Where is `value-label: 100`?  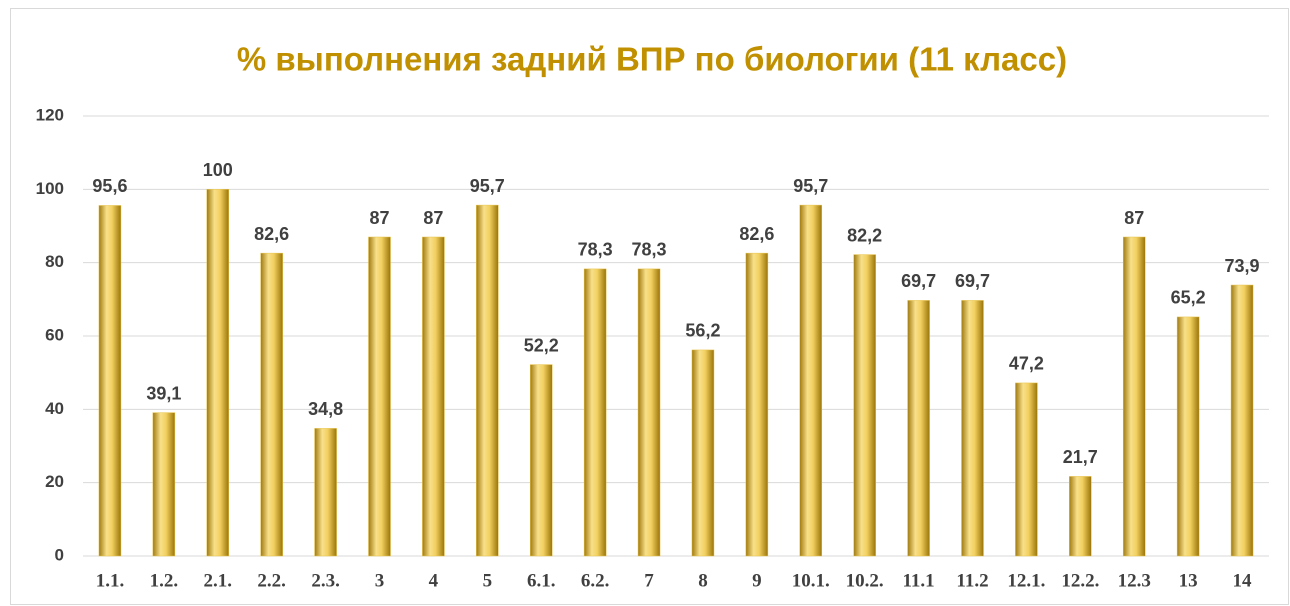 value-label: 100 is located at coordinates (218, 170).